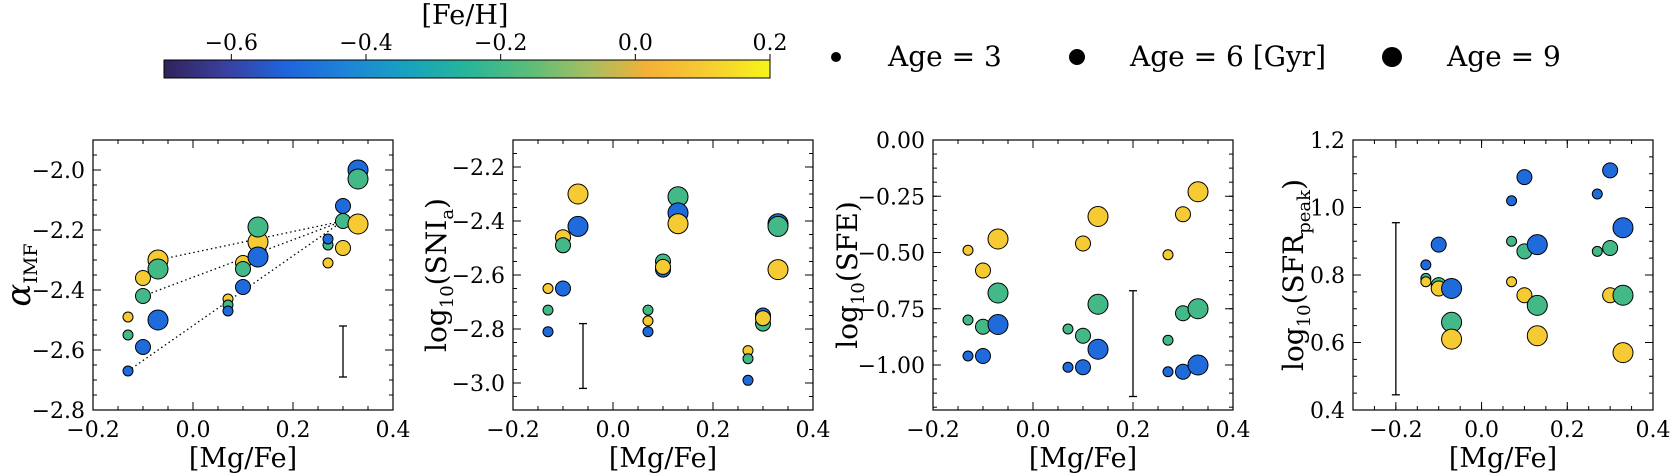 Image resolution: width=1678 pixels, height=475 pixels. I want to click on colorbar-tick-label: 0.2, so click(770, 43).